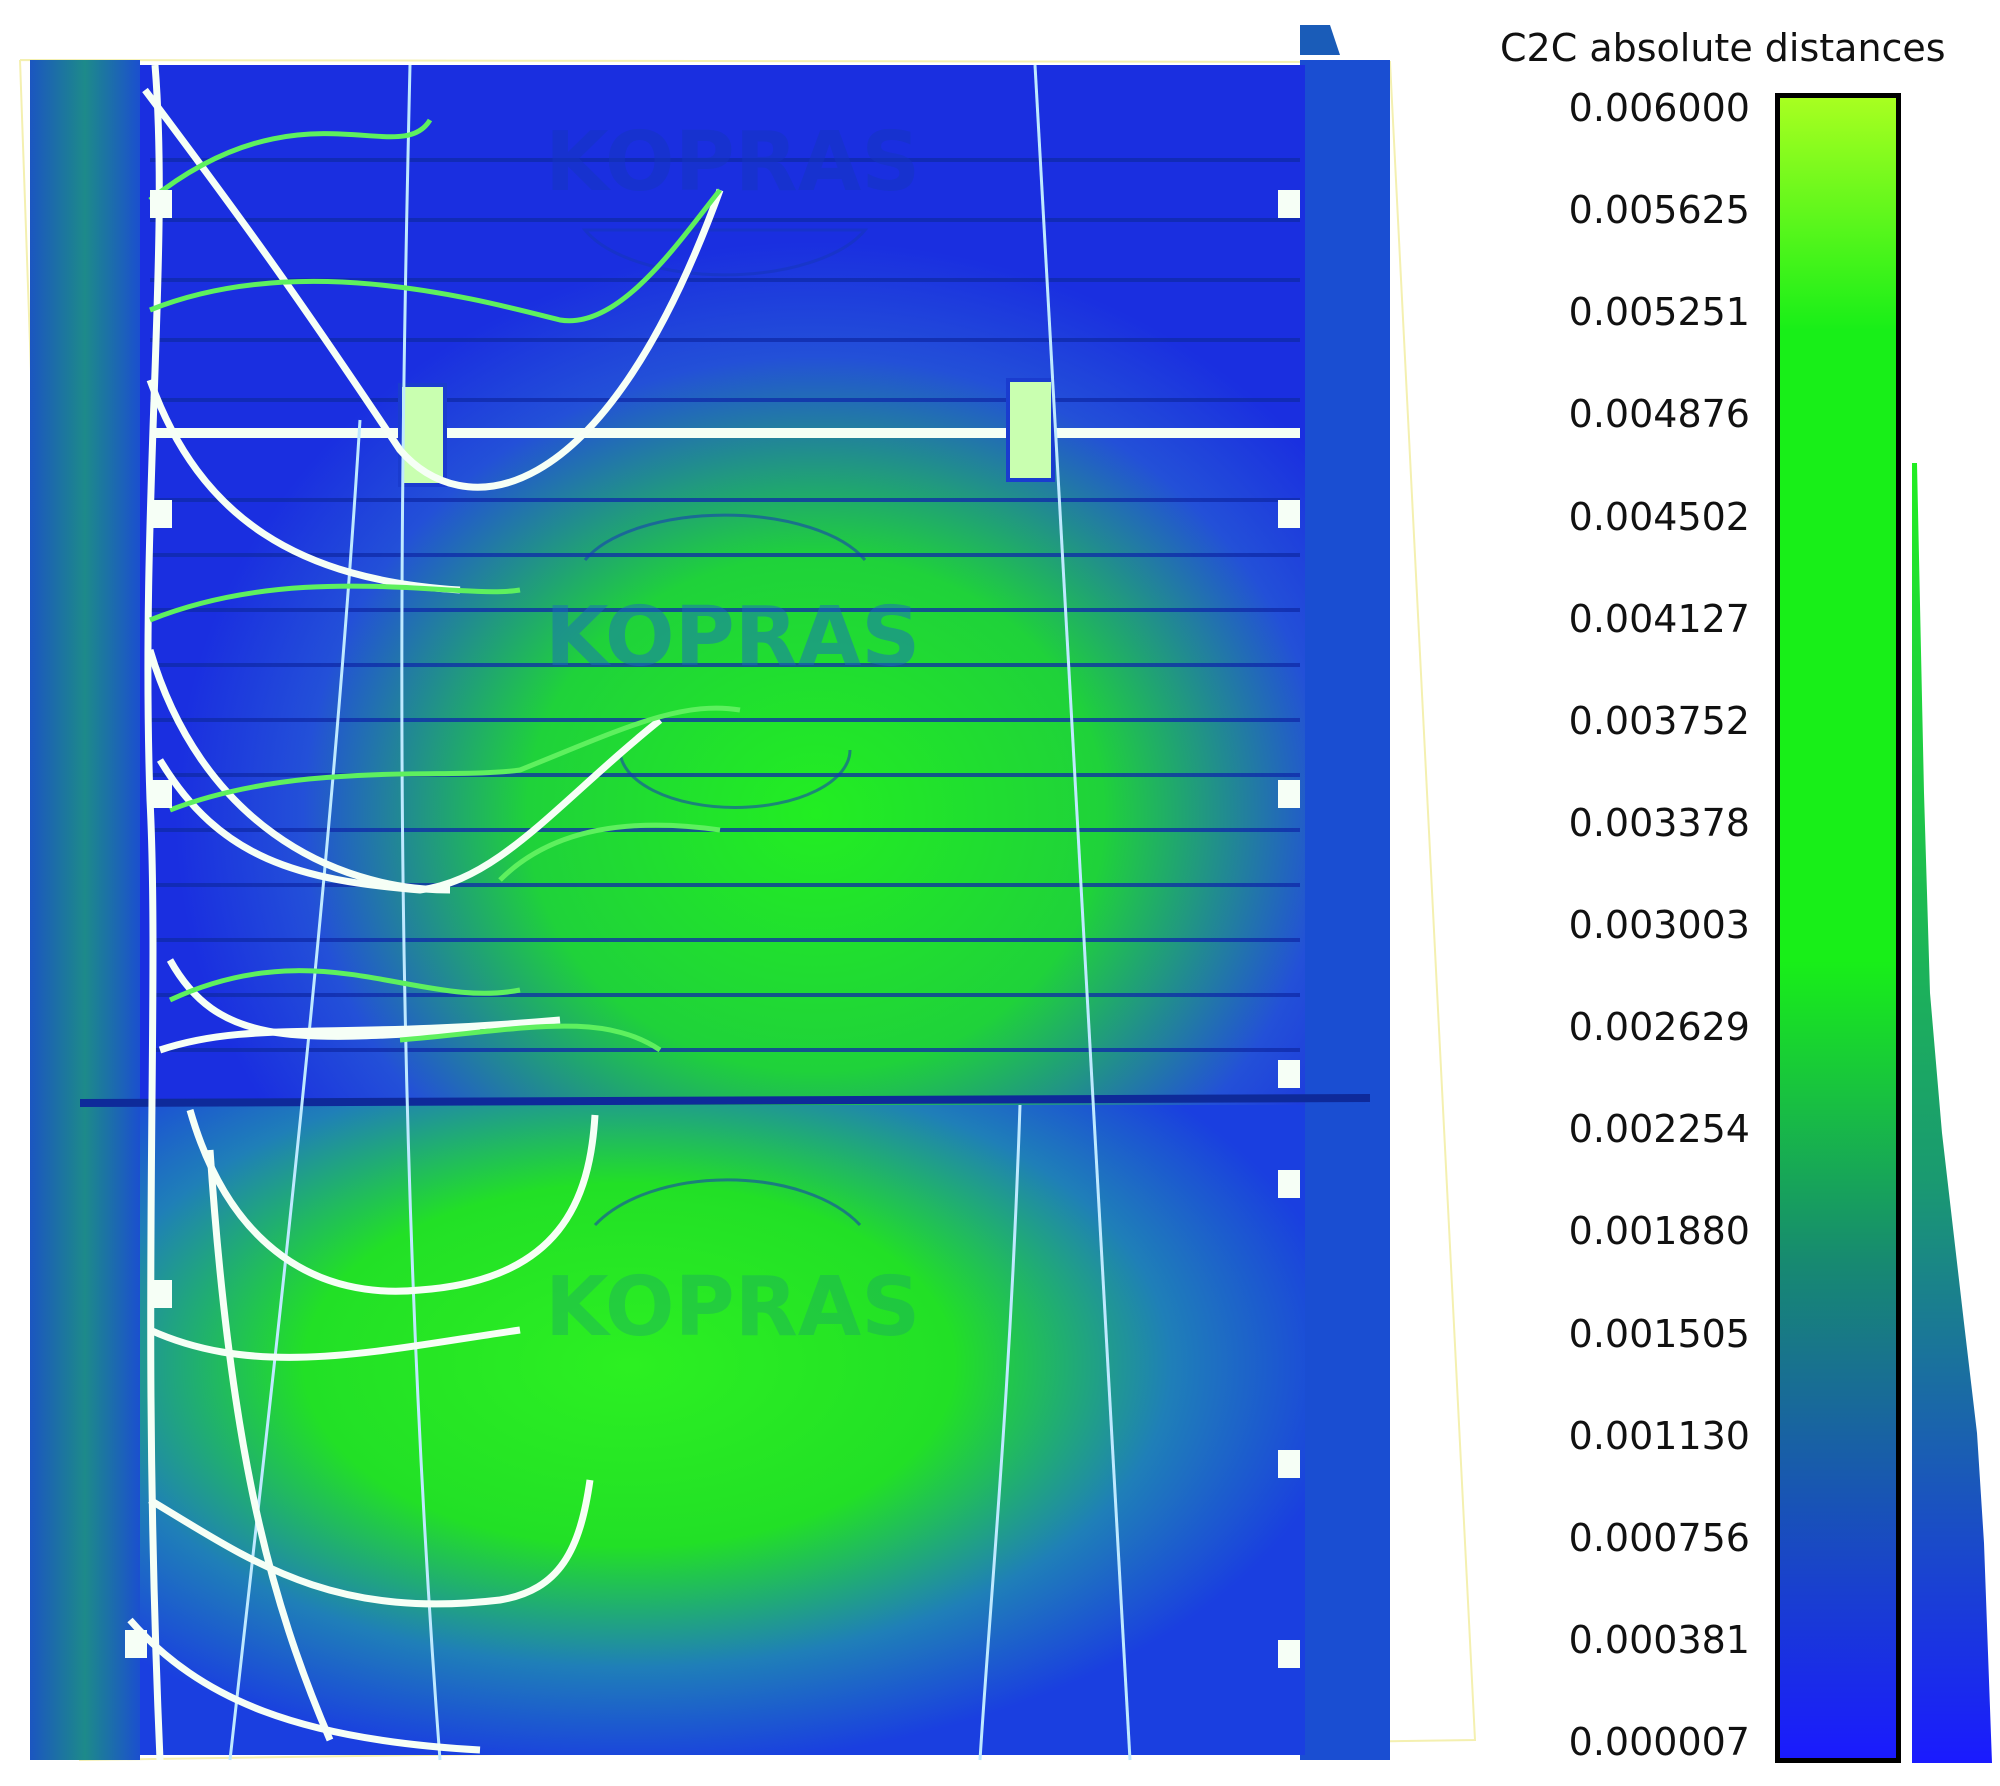  Describe the element at coordinates (148, 924) in the screenshot. I see `left-brackets` at that location.